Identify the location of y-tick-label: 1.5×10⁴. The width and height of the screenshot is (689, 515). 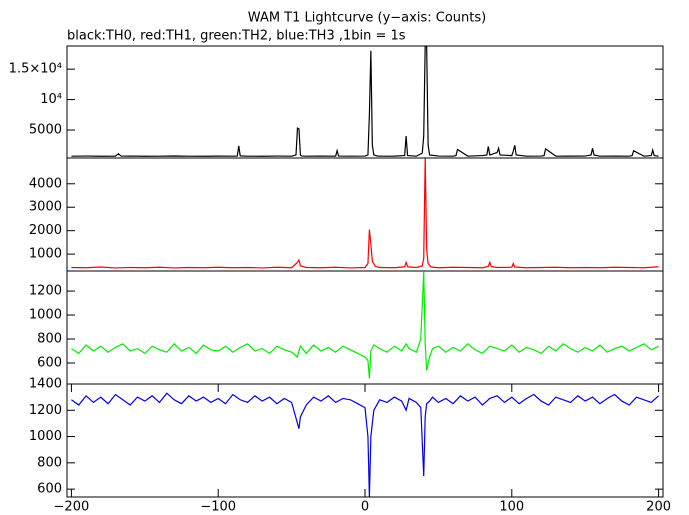
(35, 69).